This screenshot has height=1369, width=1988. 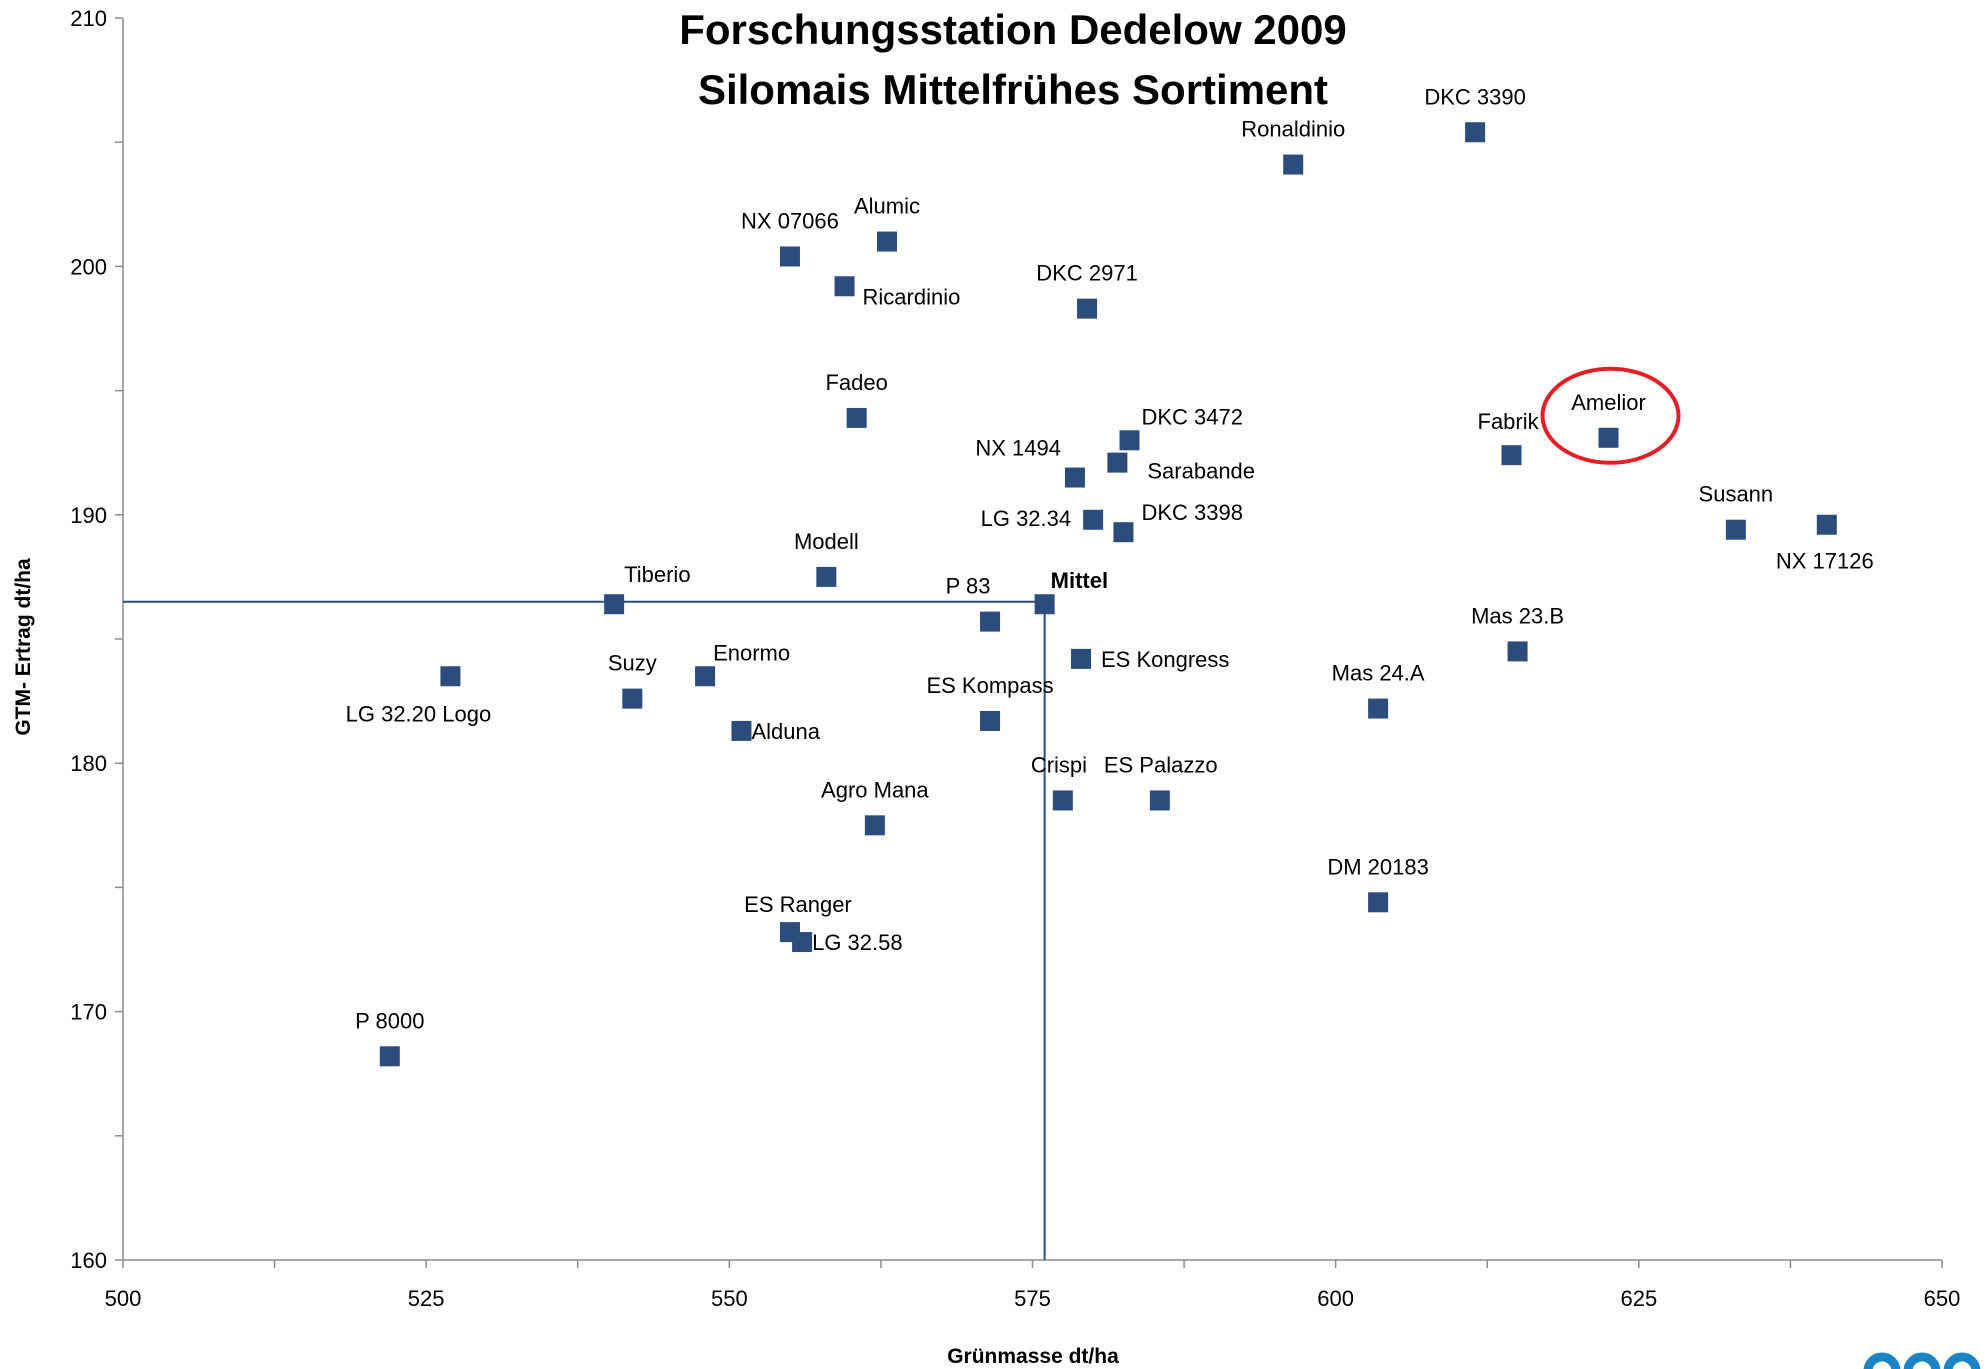 What do you see at coordinates (705, 676) in the screenshot?
I see `point-enormo` at bounding box center [705, 676].